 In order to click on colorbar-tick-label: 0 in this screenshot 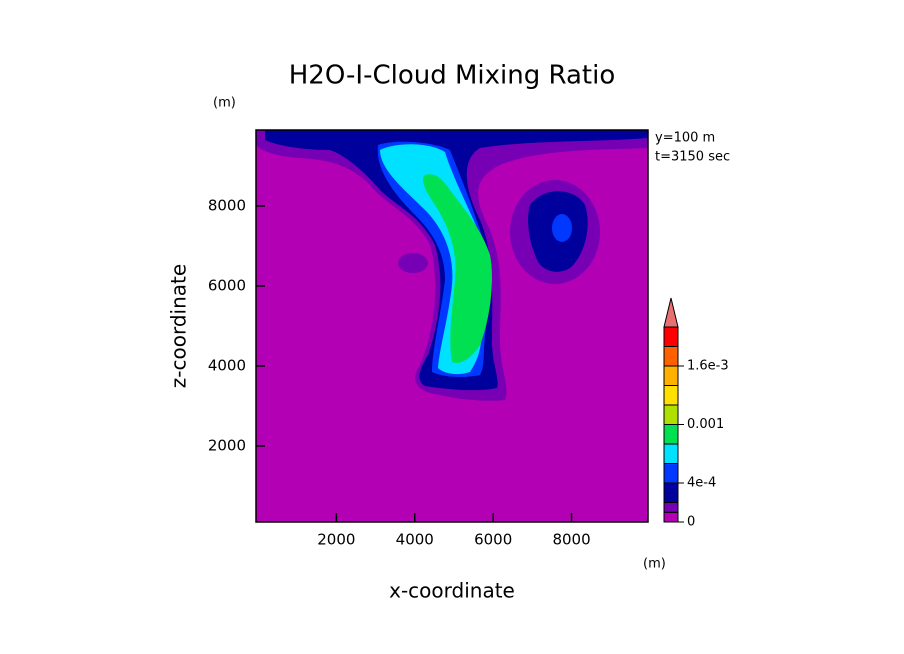, I will do `click(691, 522)`.